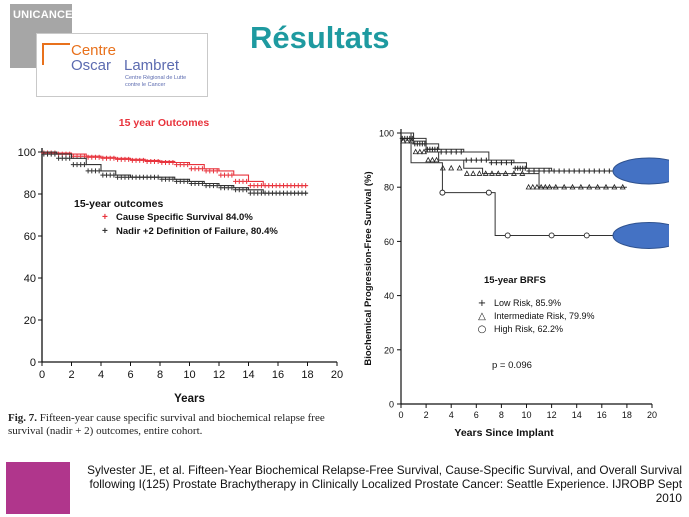 This screenshot has width=689, height=517. Describe the element at coordinates (391, 405) in the screenshot. I see `y-tick-label: 0` at that location.